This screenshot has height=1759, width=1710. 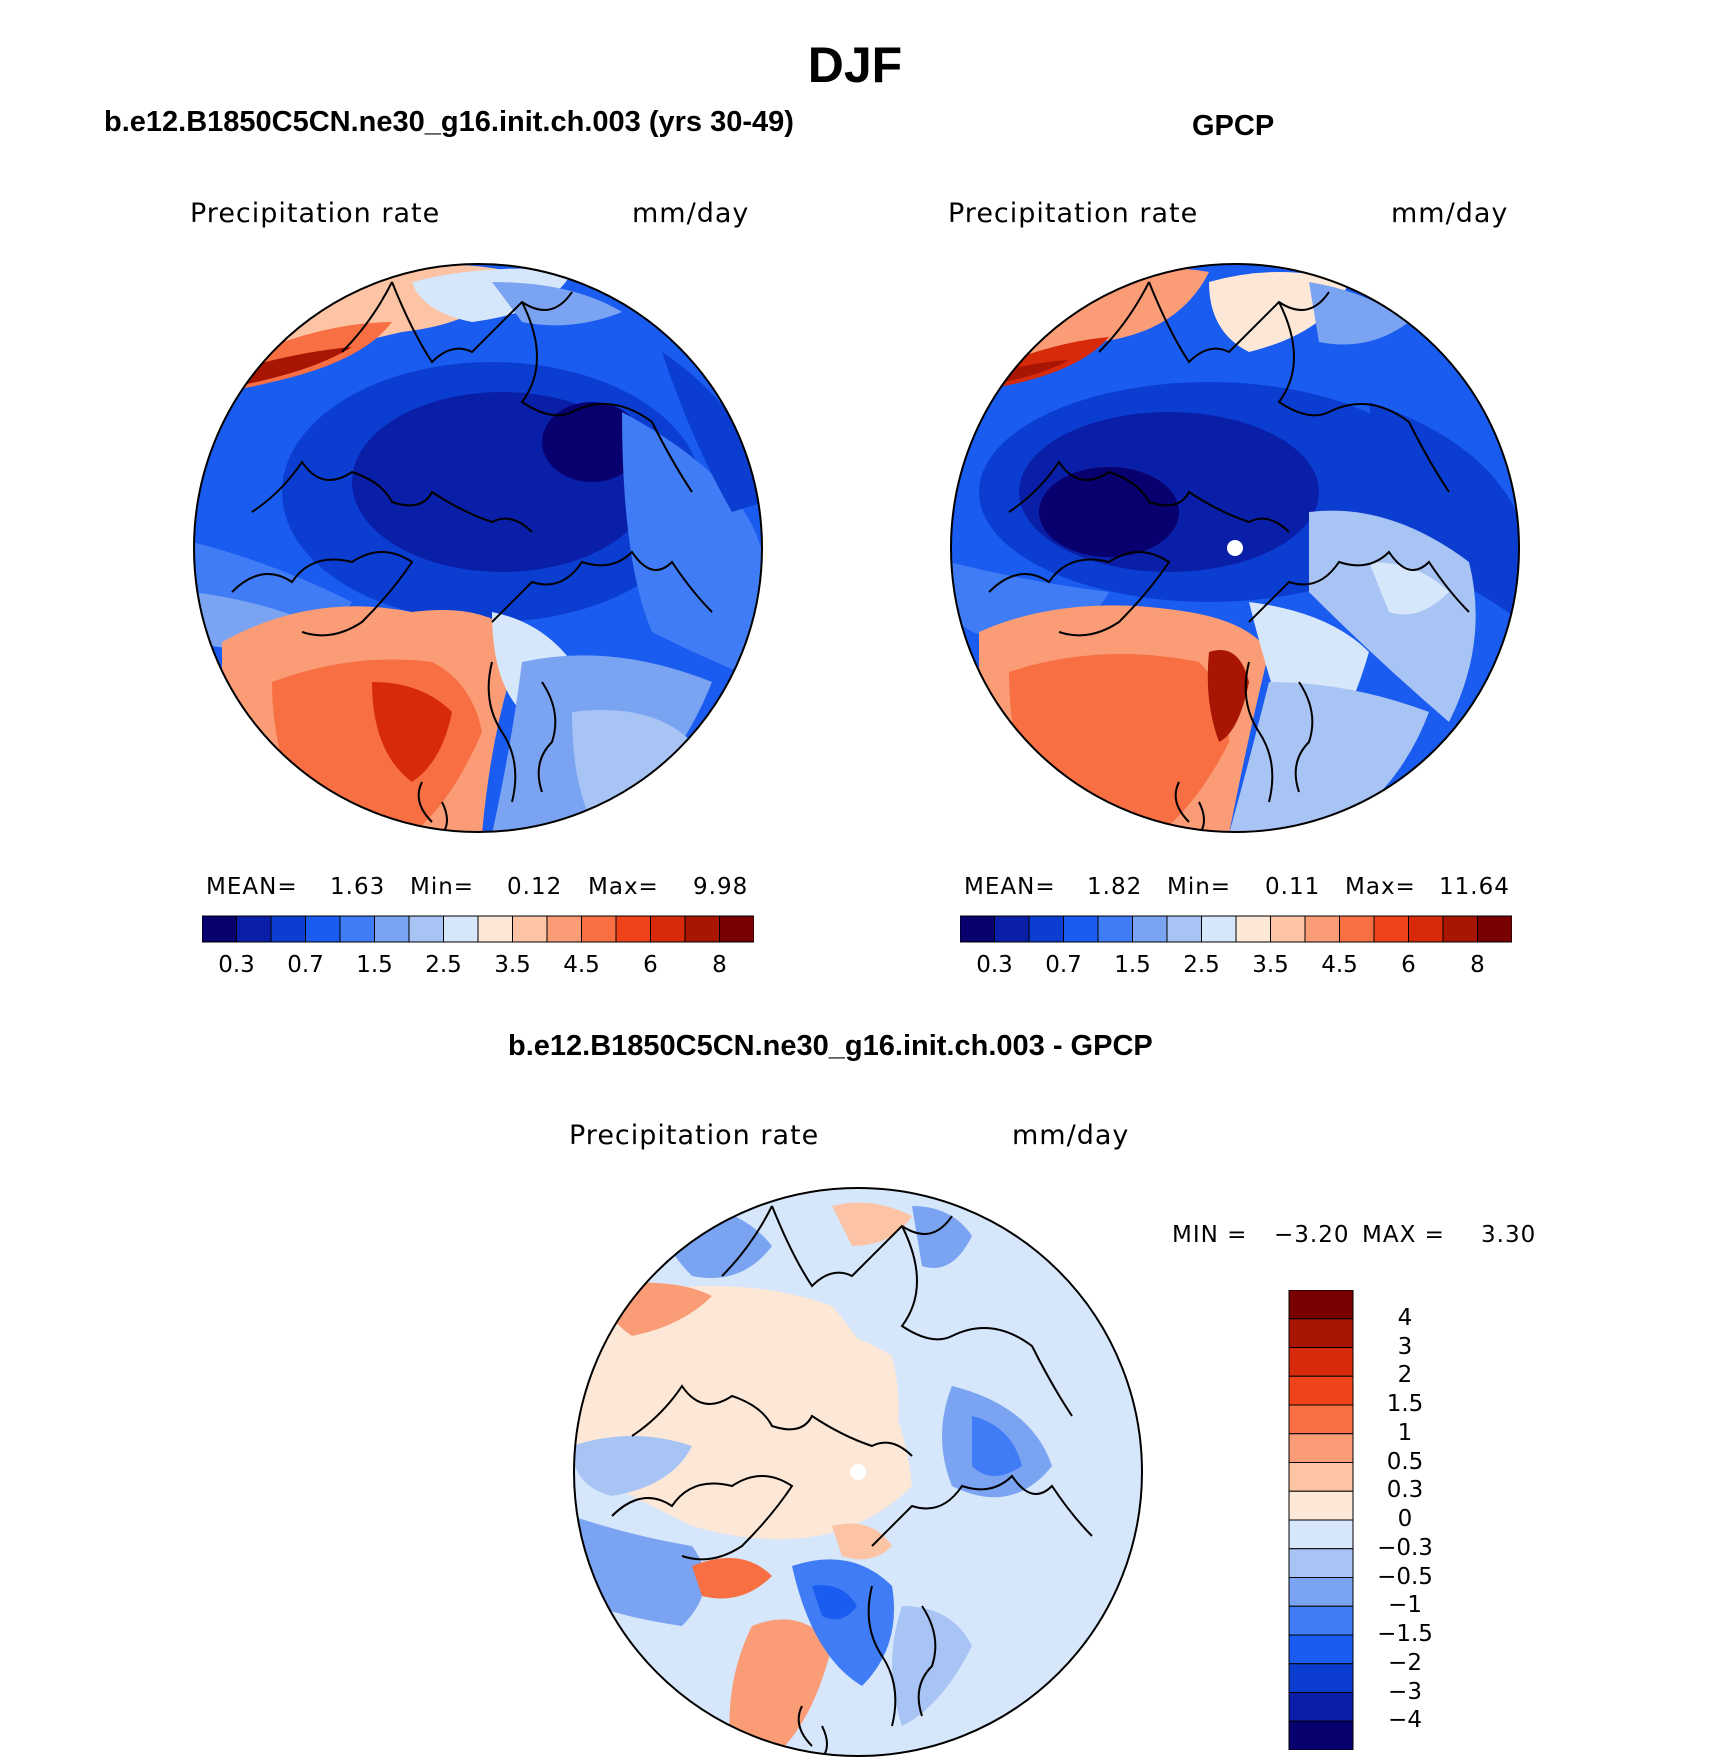 What do you see at coordinates (358, 887) in the screenshot?
I see `model-mean-value: 1.63` at bounding box center [358, 887].